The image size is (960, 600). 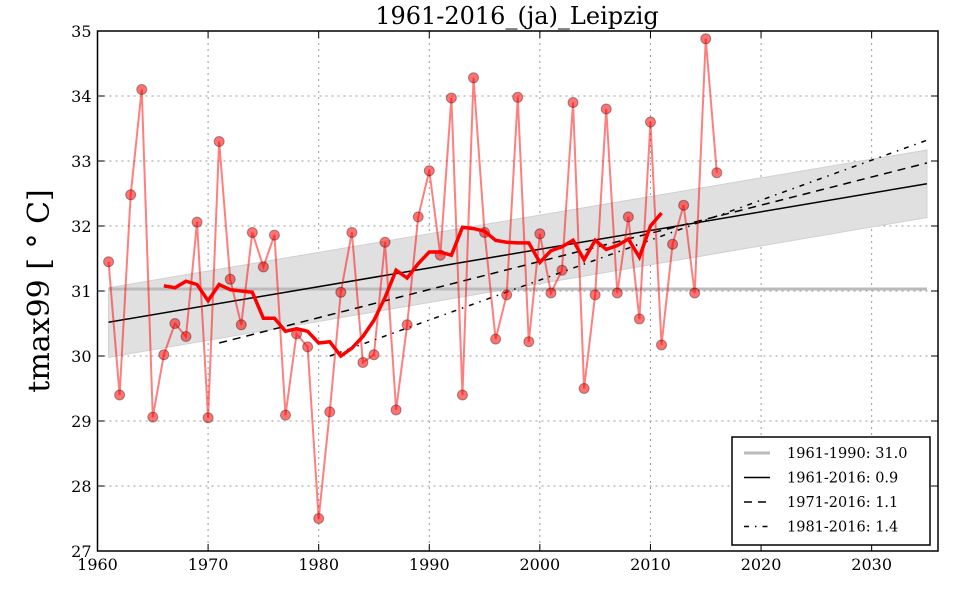 What do you see at coordinates (81, 161) in the screenshot?
I see `y-tick-label: 33` at bounding box center [81, 161].